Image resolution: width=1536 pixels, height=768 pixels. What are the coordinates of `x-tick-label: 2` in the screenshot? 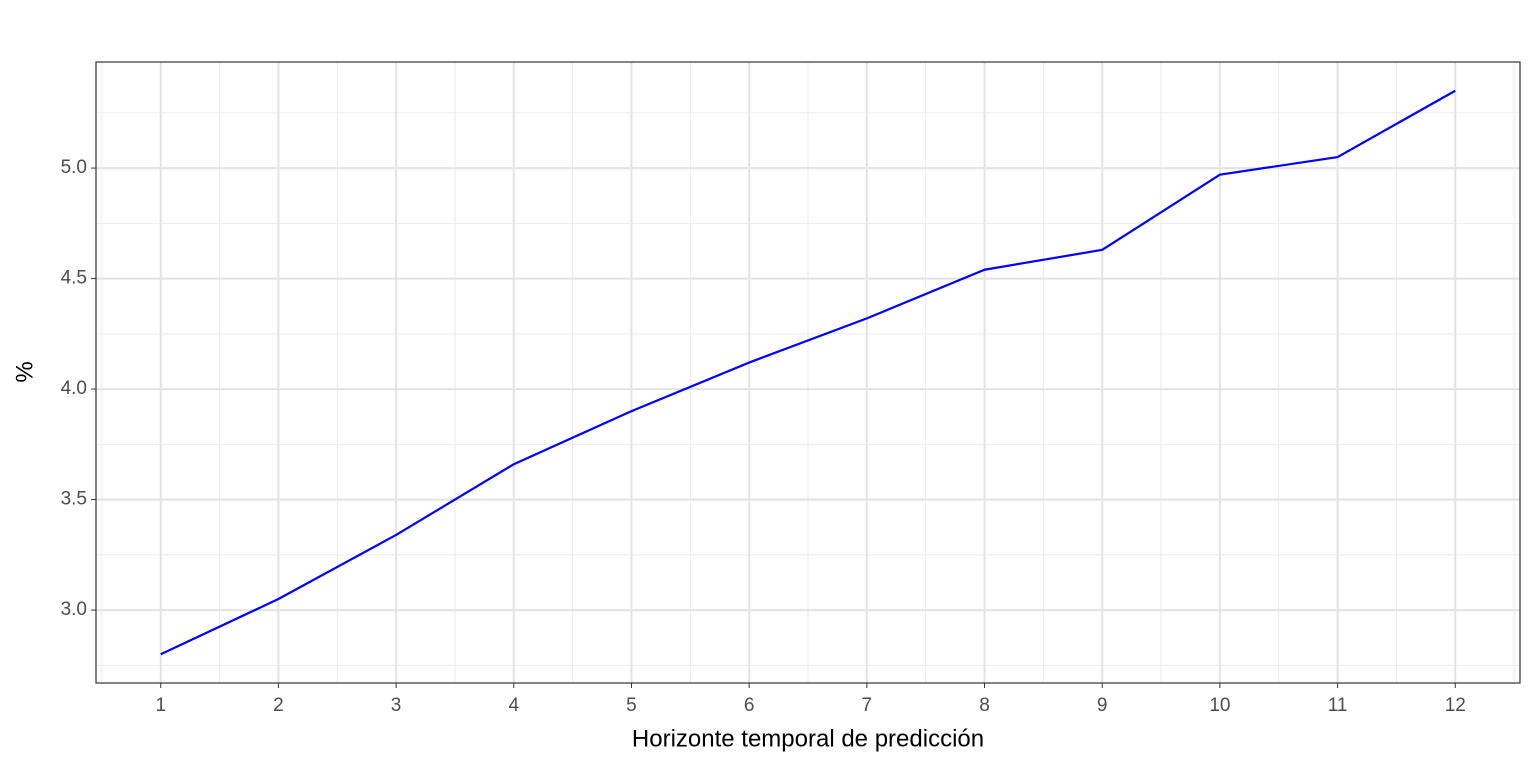 It's located at (278, 705).